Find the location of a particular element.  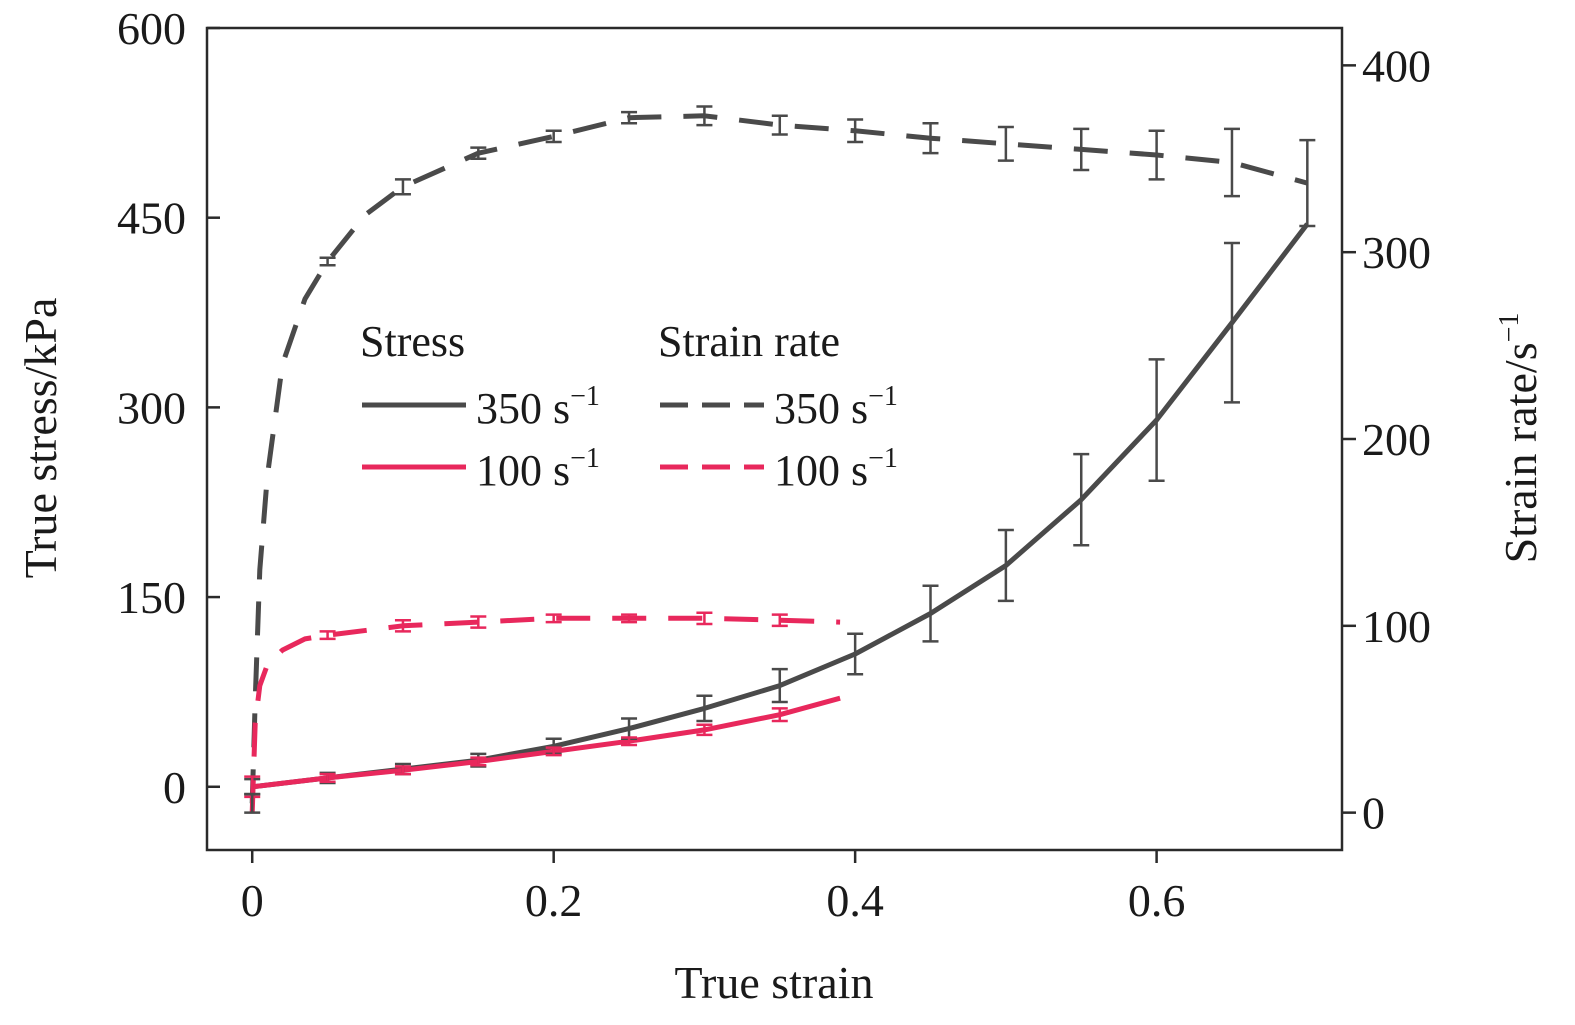

y-tick-label: 450 is located at coordinates (151, 218).